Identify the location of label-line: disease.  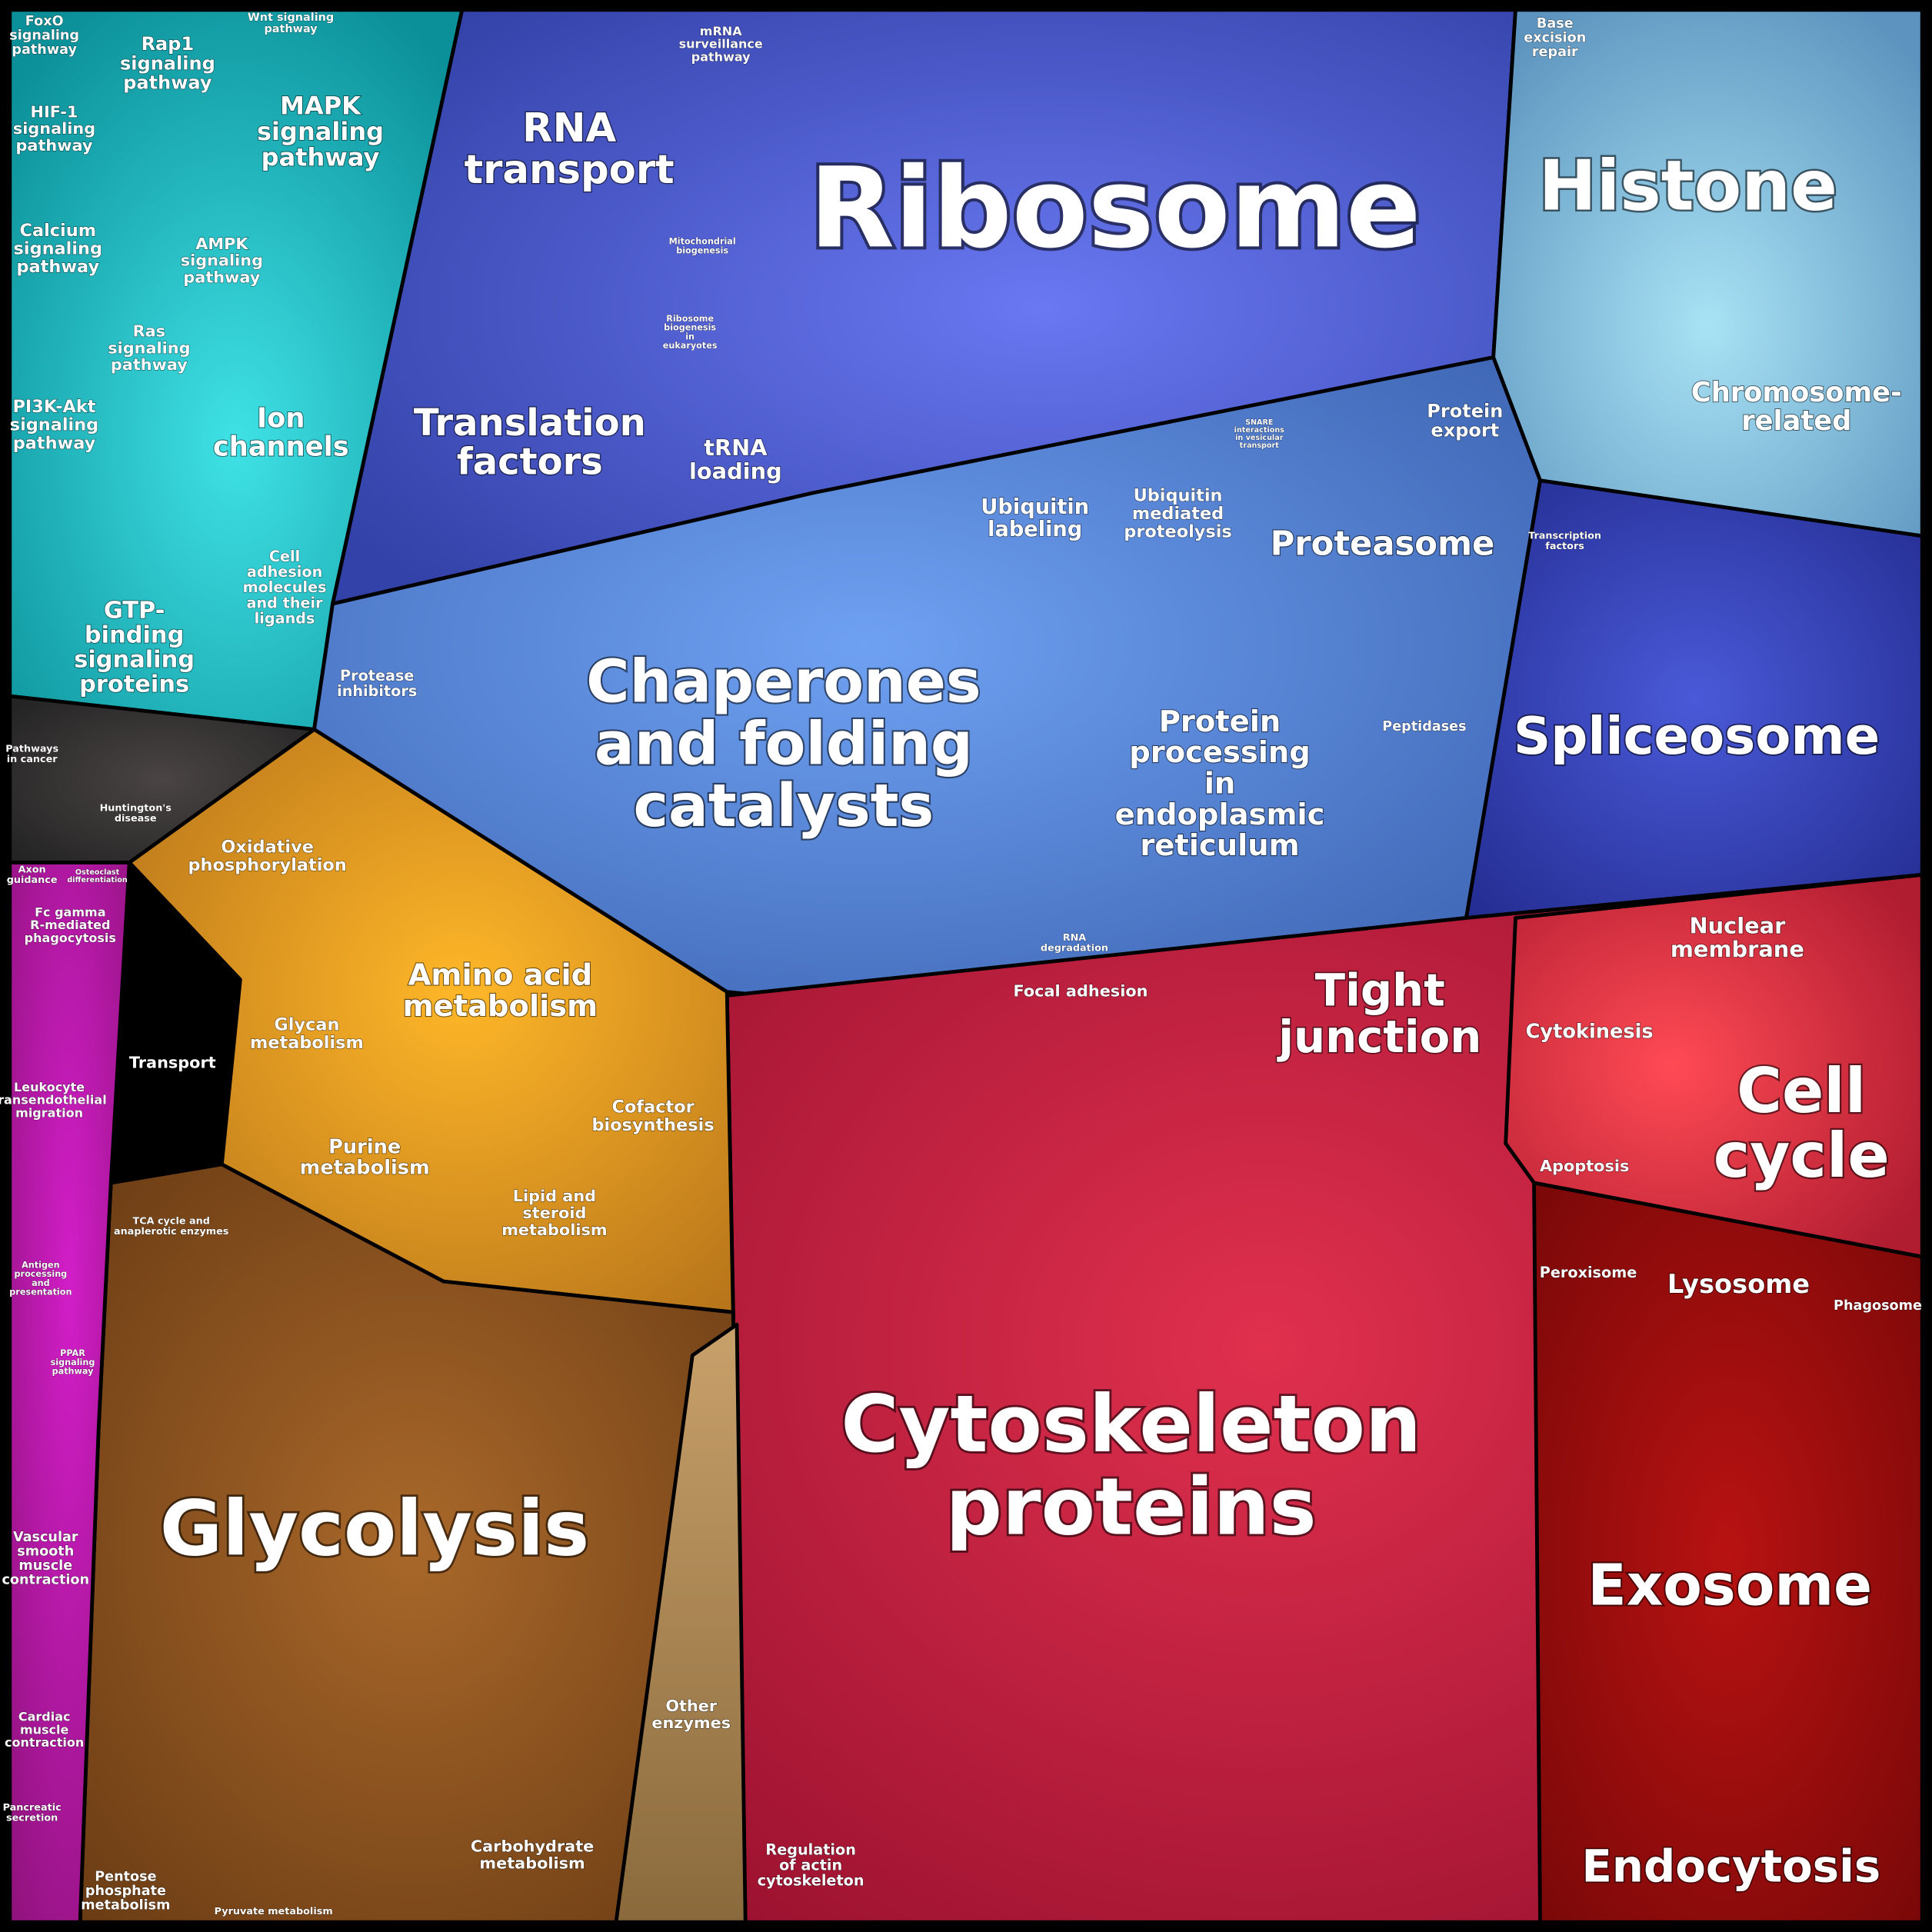
(136, 818).